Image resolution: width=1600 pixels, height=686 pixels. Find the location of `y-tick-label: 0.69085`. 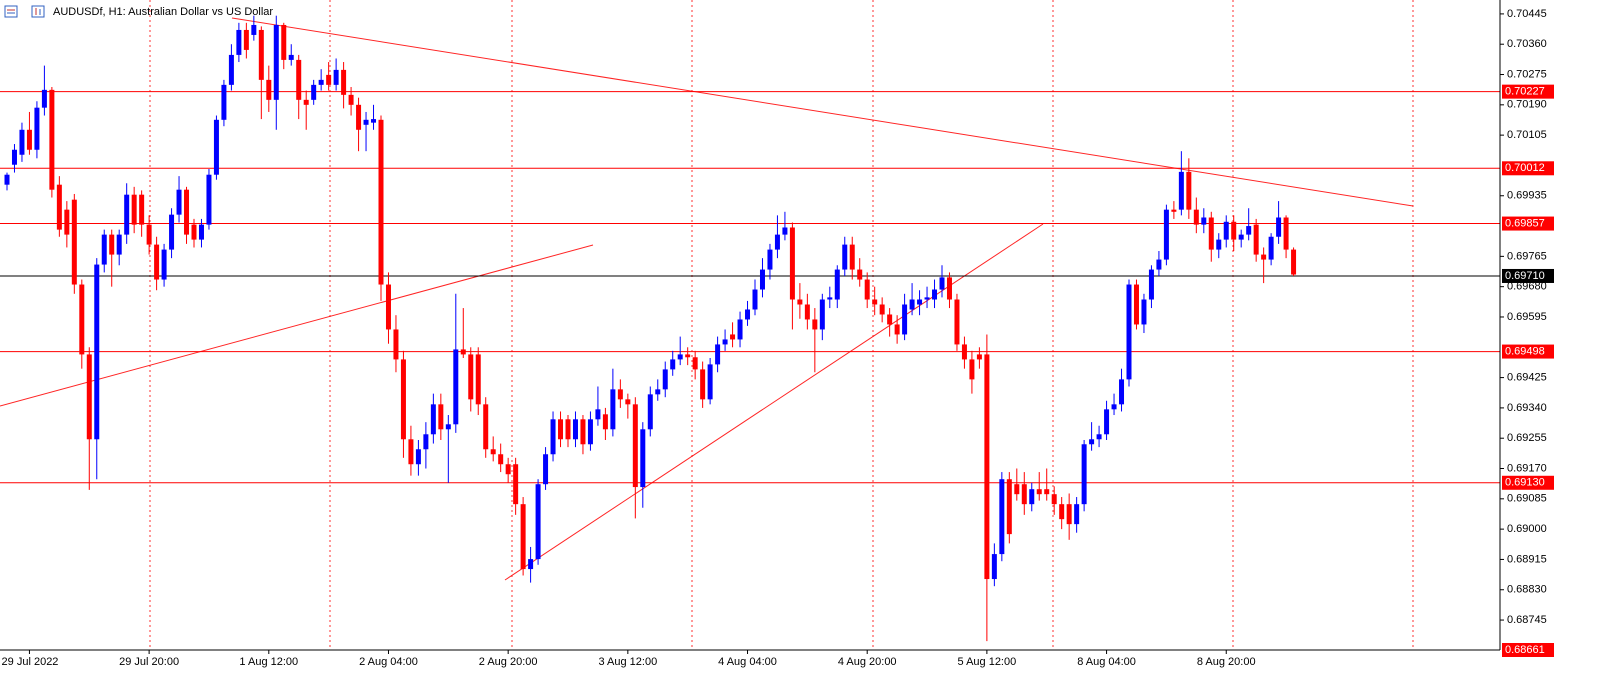

y-tick-label: 0.69085 is located at coordinates (1527, 499).